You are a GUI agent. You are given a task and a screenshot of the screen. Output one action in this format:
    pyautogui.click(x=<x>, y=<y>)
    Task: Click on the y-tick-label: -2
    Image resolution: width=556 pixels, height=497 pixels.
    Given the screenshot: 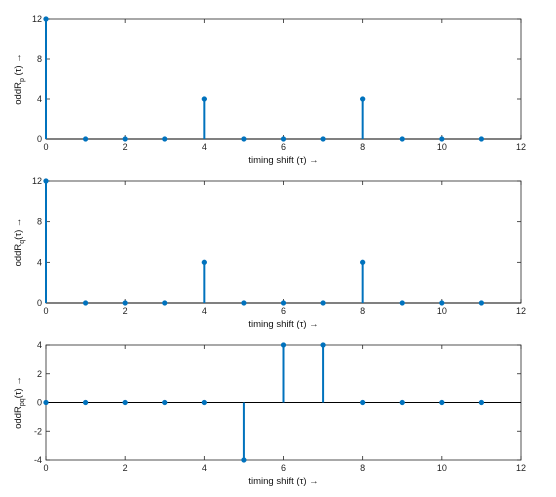 What is the action you would take?
    pyautogui.click(x=38, y=431)
    